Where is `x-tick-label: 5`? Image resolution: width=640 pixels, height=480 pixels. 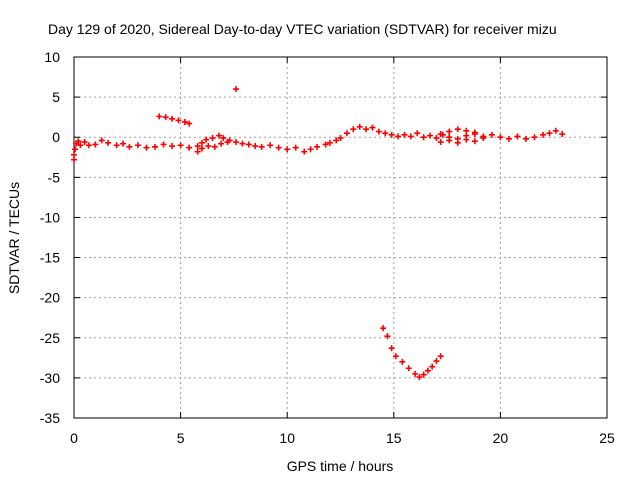
x-tick-label: 5 is located at coordinates (181, 438).